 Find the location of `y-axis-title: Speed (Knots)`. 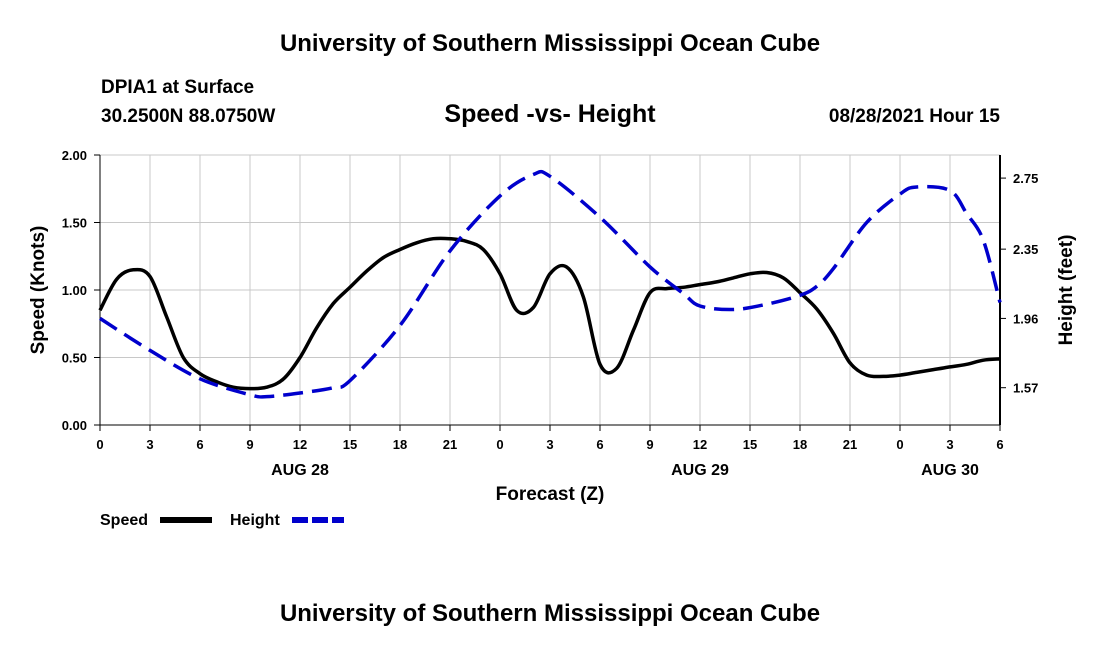

y-axis-title: Speed (Knots) is located at coordinates (38, 290).